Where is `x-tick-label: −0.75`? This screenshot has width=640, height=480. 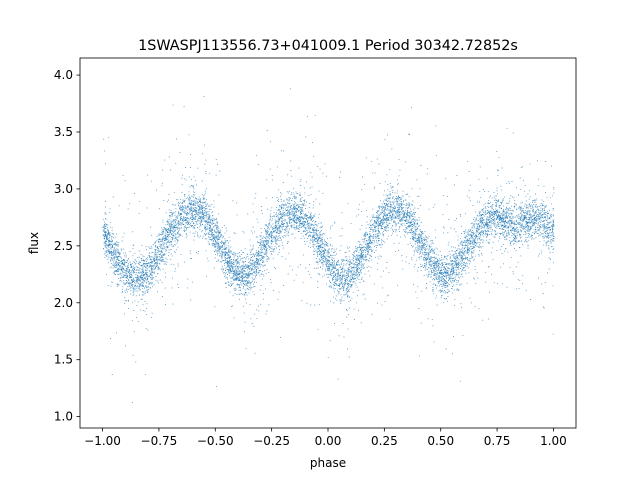 x-tick-label: −0.75 is located at coordinates (159, 441).